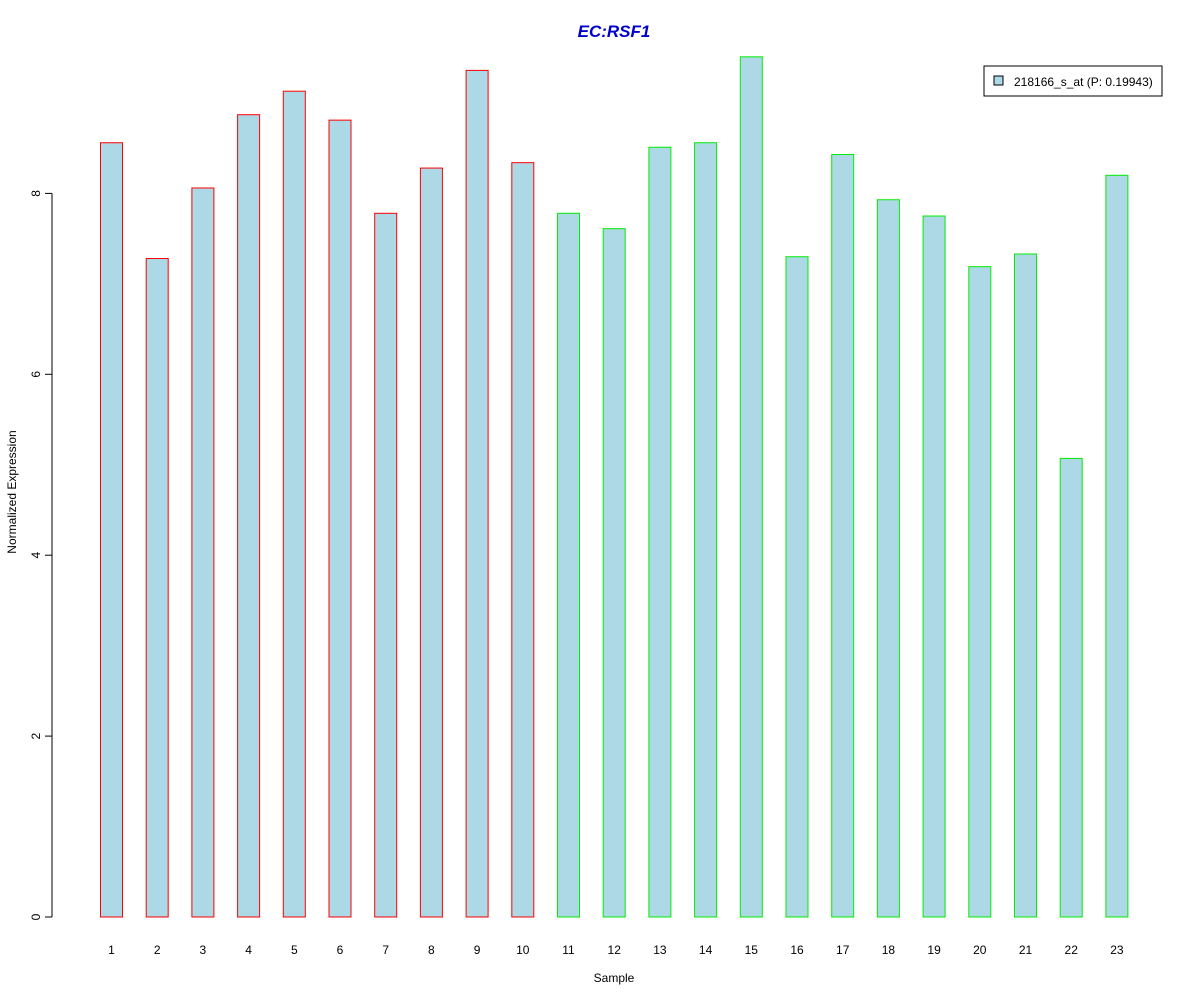  Describe the element at coordinates (12, 491) in the screenshot. I see `y-axis-label: Normalized Expression` at that location.